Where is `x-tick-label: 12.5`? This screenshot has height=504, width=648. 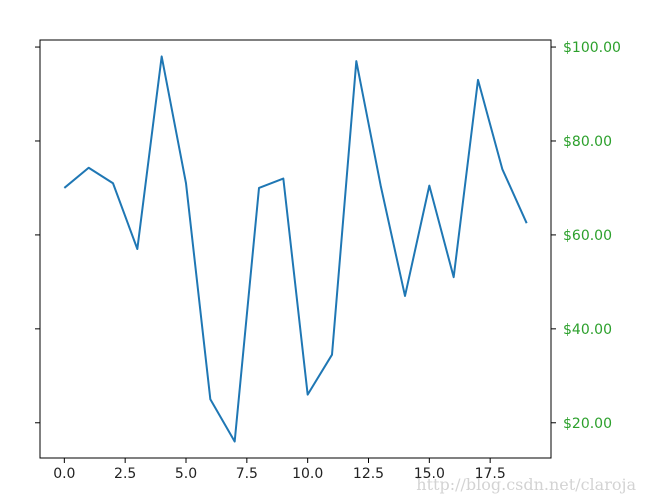 x-tick-label: 12.5 is located at coordinates (368, 474).